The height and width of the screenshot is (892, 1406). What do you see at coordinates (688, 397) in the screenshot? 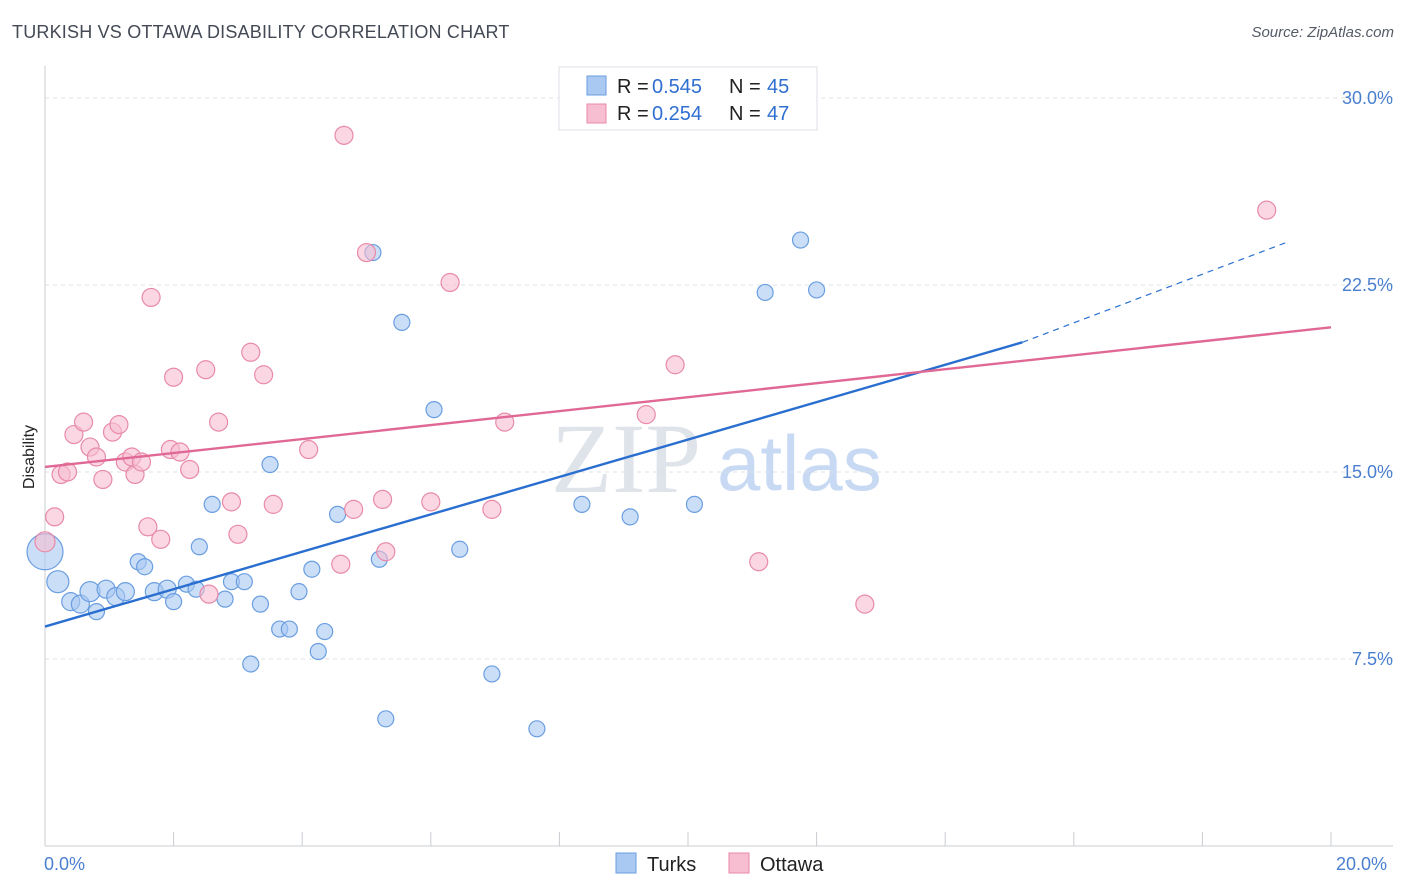
I see `trend-line-ottawa` at bounding box center [688, 397].